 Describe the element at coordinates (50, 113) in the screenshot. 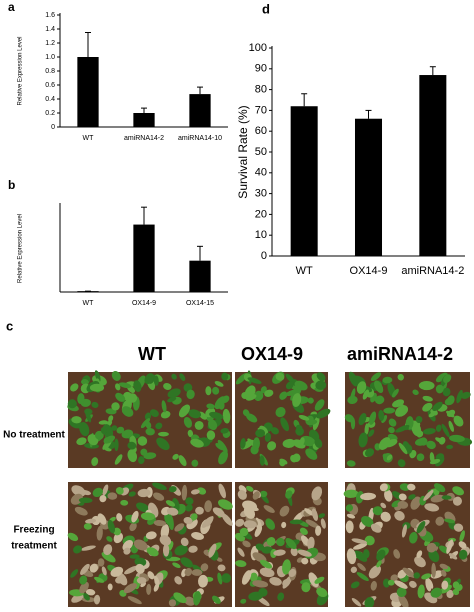

I see `y-tick-label: 0.2` at that location.